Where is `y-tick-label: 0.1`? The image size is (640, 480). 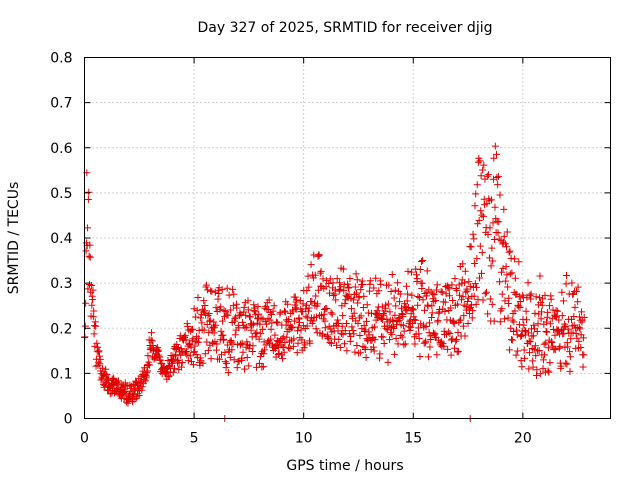 y-tick-label: 0.1 is located at coordinates (61, 374).